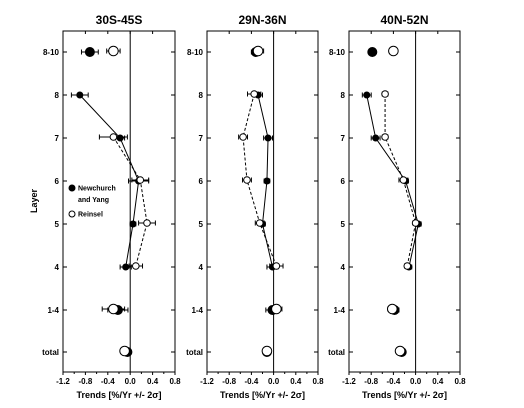 The width and height of the screenshot is (524, 408). What do you see at coordinates (119, 20) in the screenshot?
I see `panel-title: 30S-45S` at bounding box center [119, 20].